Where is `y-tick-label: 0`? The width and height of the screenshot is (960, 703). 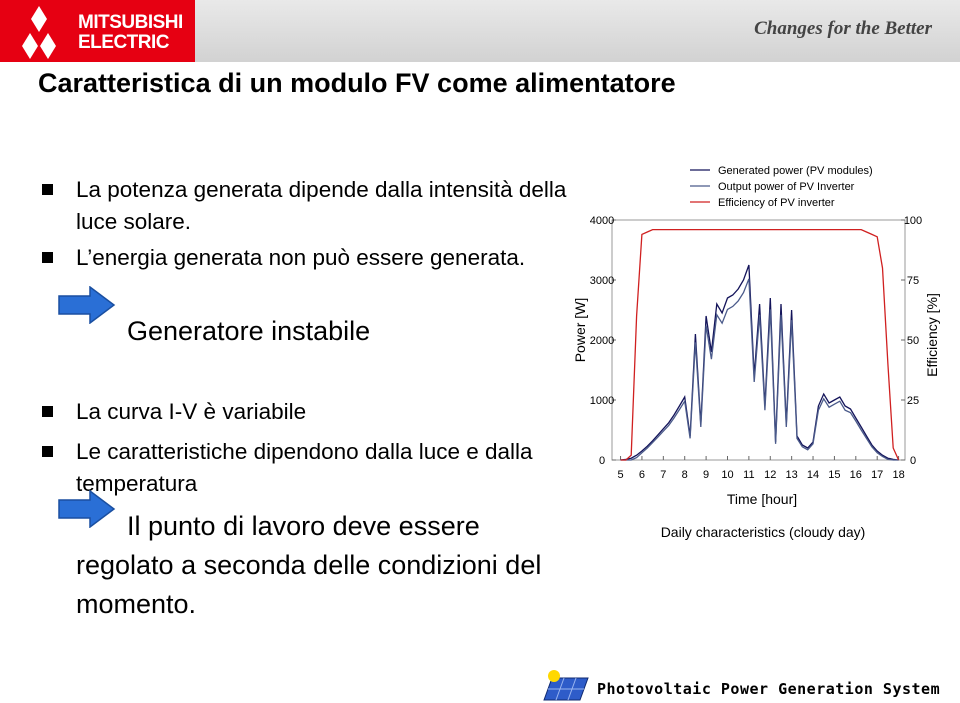
y-tick-label: 0 is located at coordinates (602, 461).